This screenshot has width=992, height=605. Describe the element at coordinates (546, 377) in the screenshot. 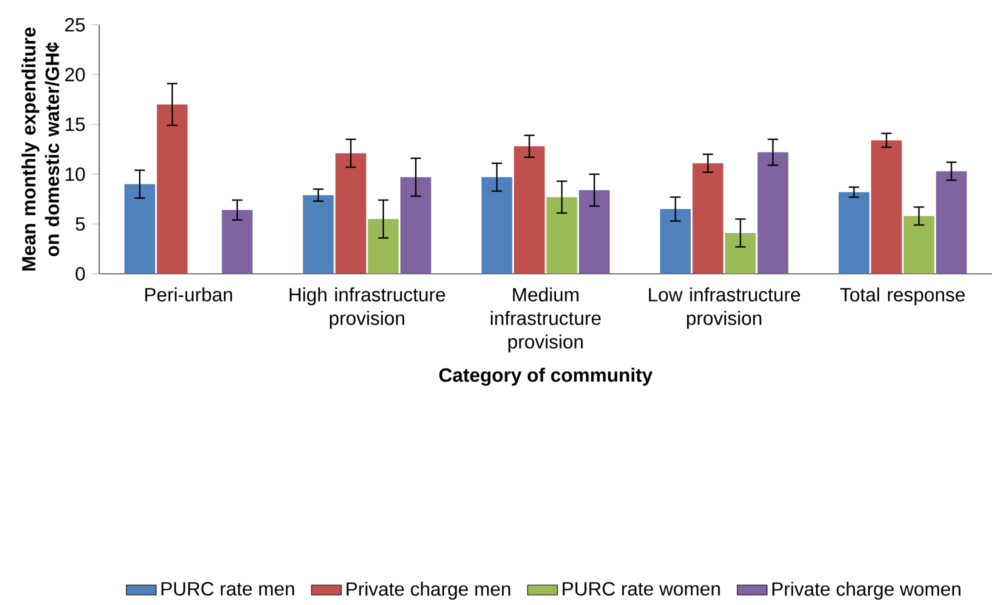

I see `x-axis-title: Category of community` at that location.